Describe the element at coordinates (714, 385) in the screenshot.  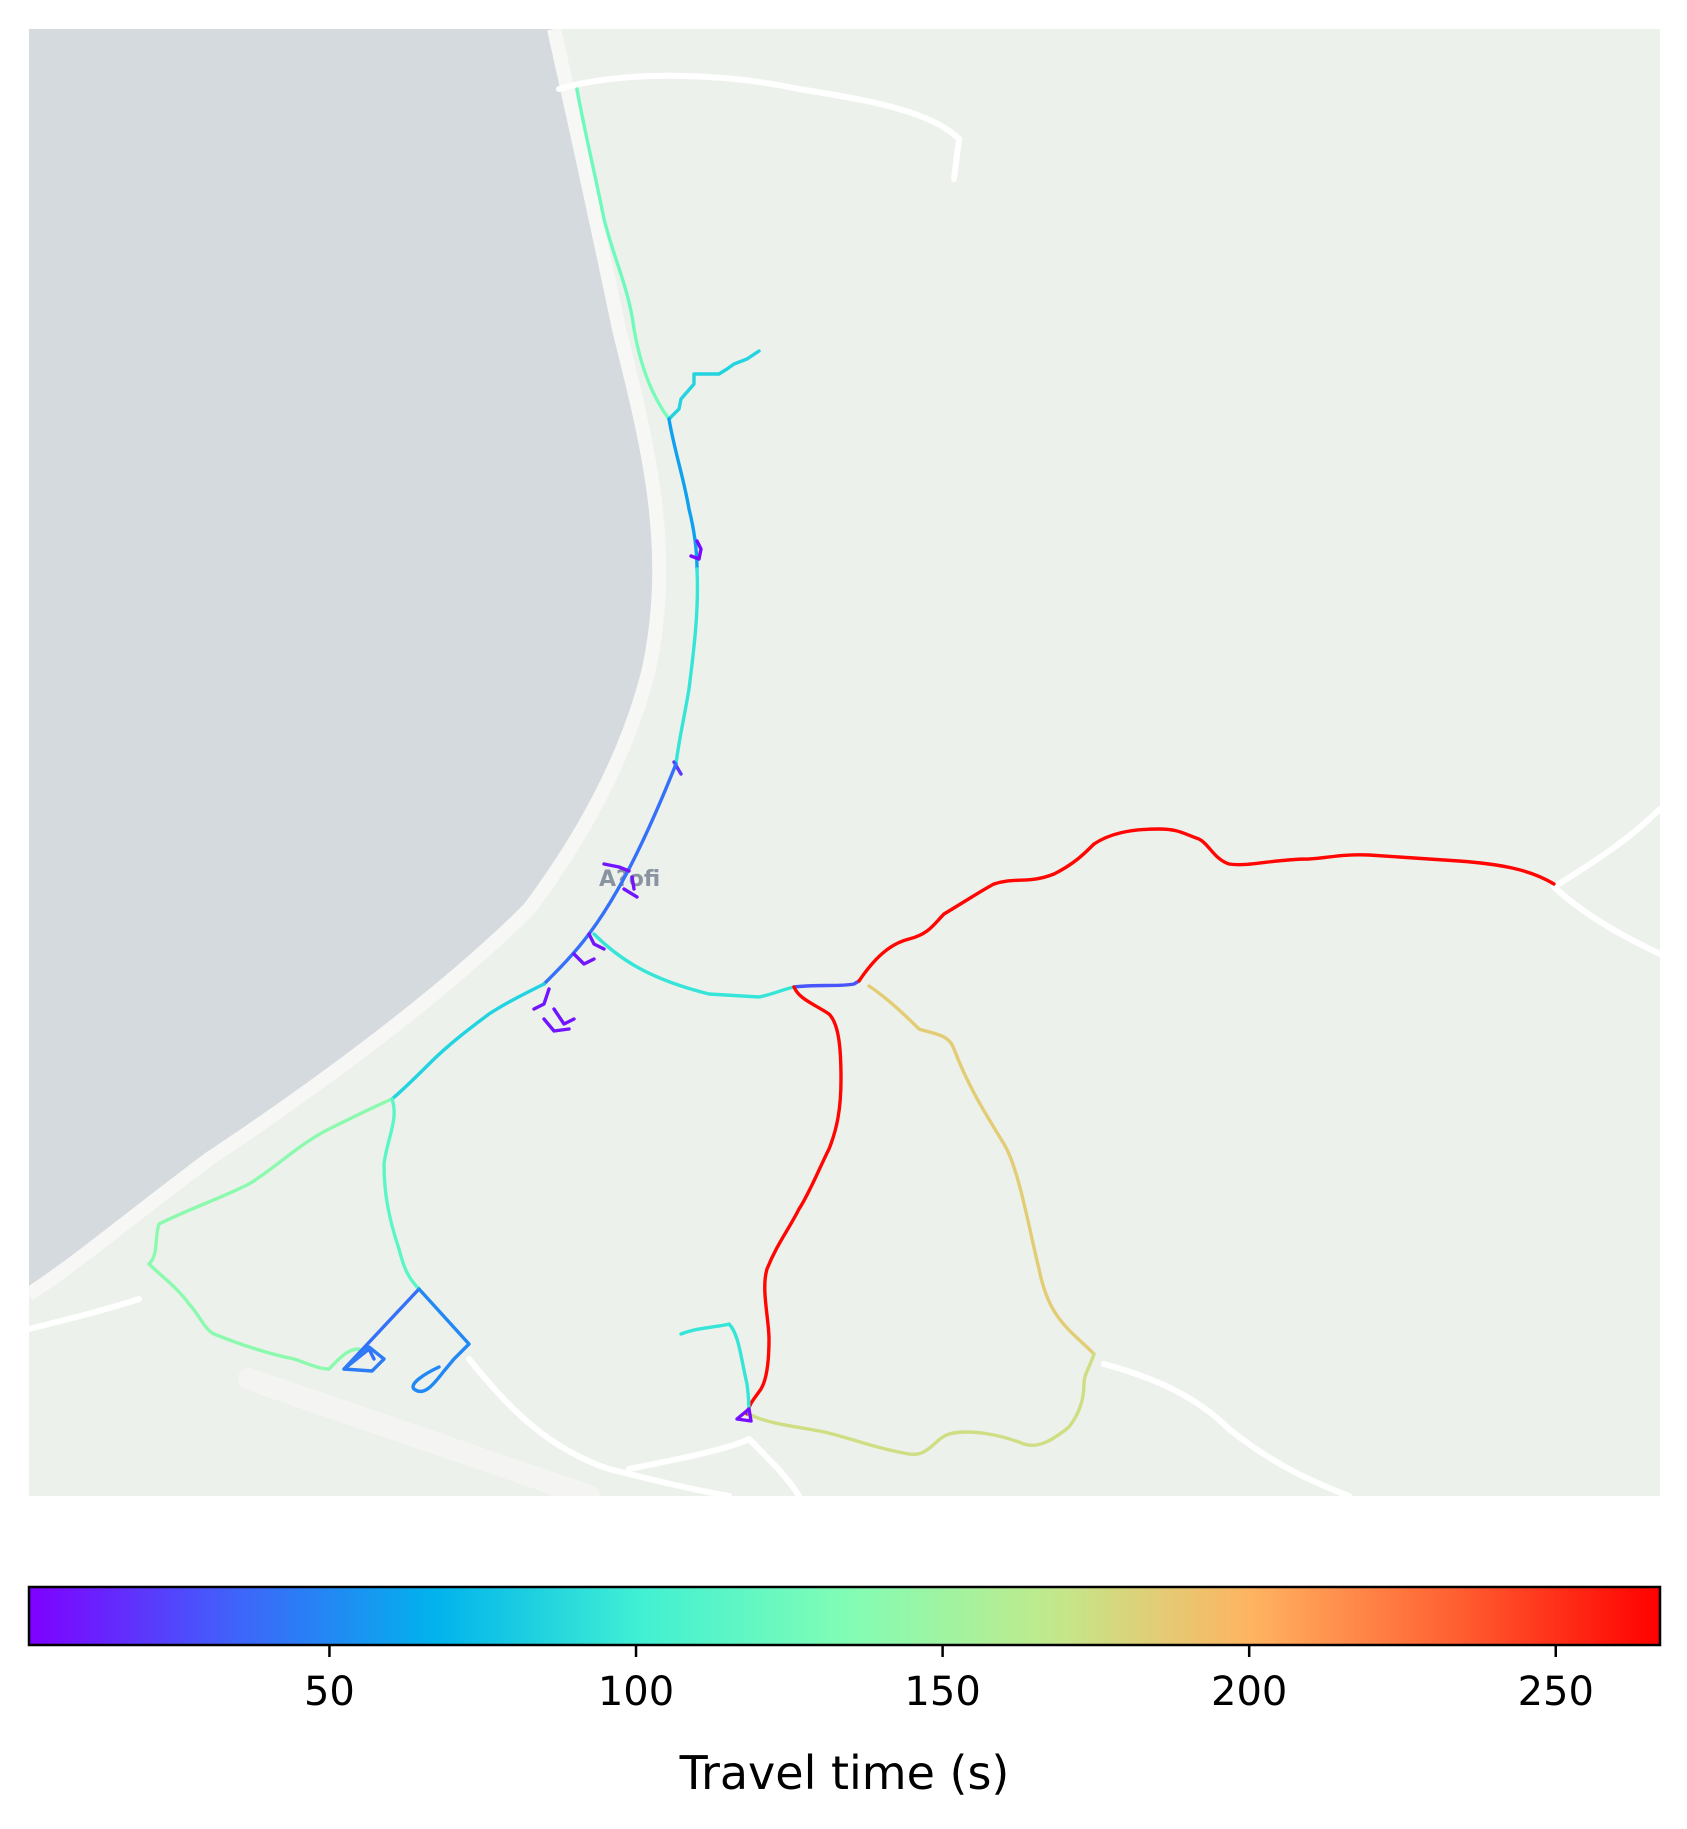
I see `road-segment-north-spur-east` at that location.